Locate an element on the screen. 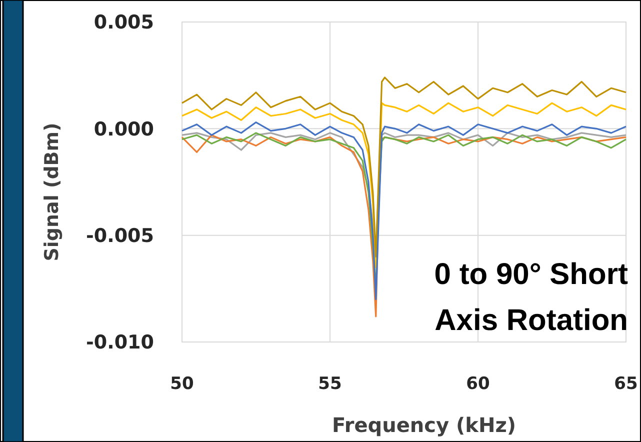 This screenshot has width=641, height=442. y-tick-label: -0.005 is located at coordinates (120, 235).